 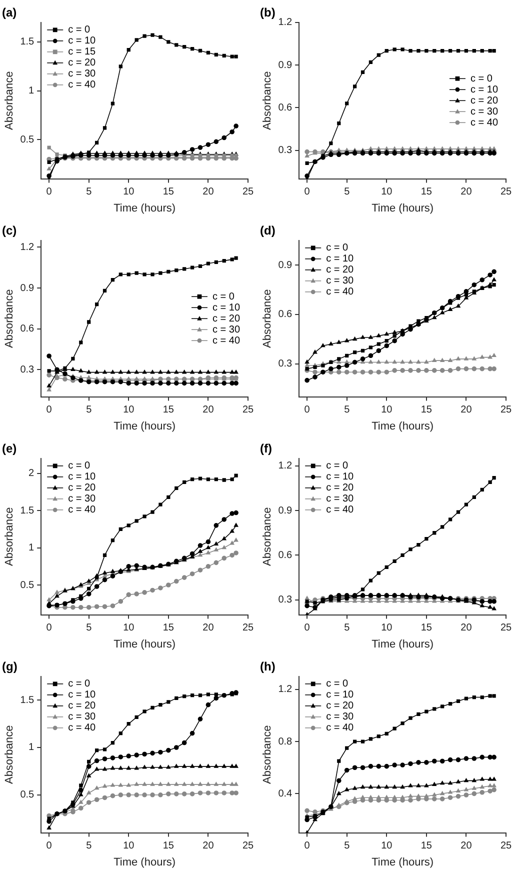 I want to click on legend-label: c = 15, so click(x=82, y=52).